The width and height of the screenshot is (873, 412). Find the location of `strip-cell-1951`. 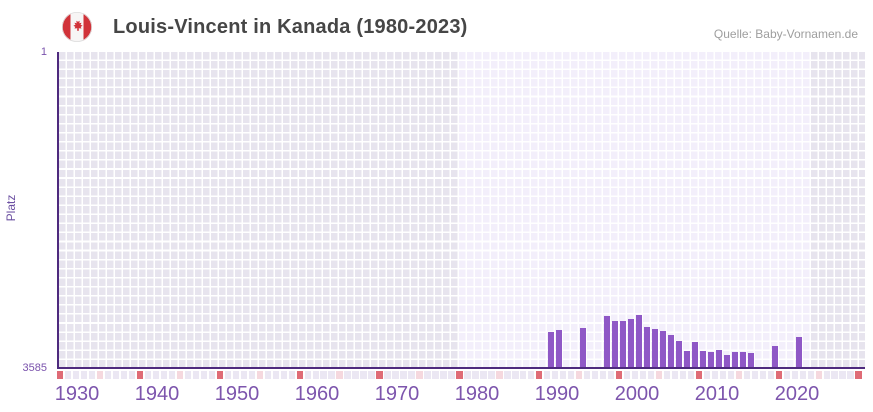

strip-cell-1951 is located at coordinates (244, 375).